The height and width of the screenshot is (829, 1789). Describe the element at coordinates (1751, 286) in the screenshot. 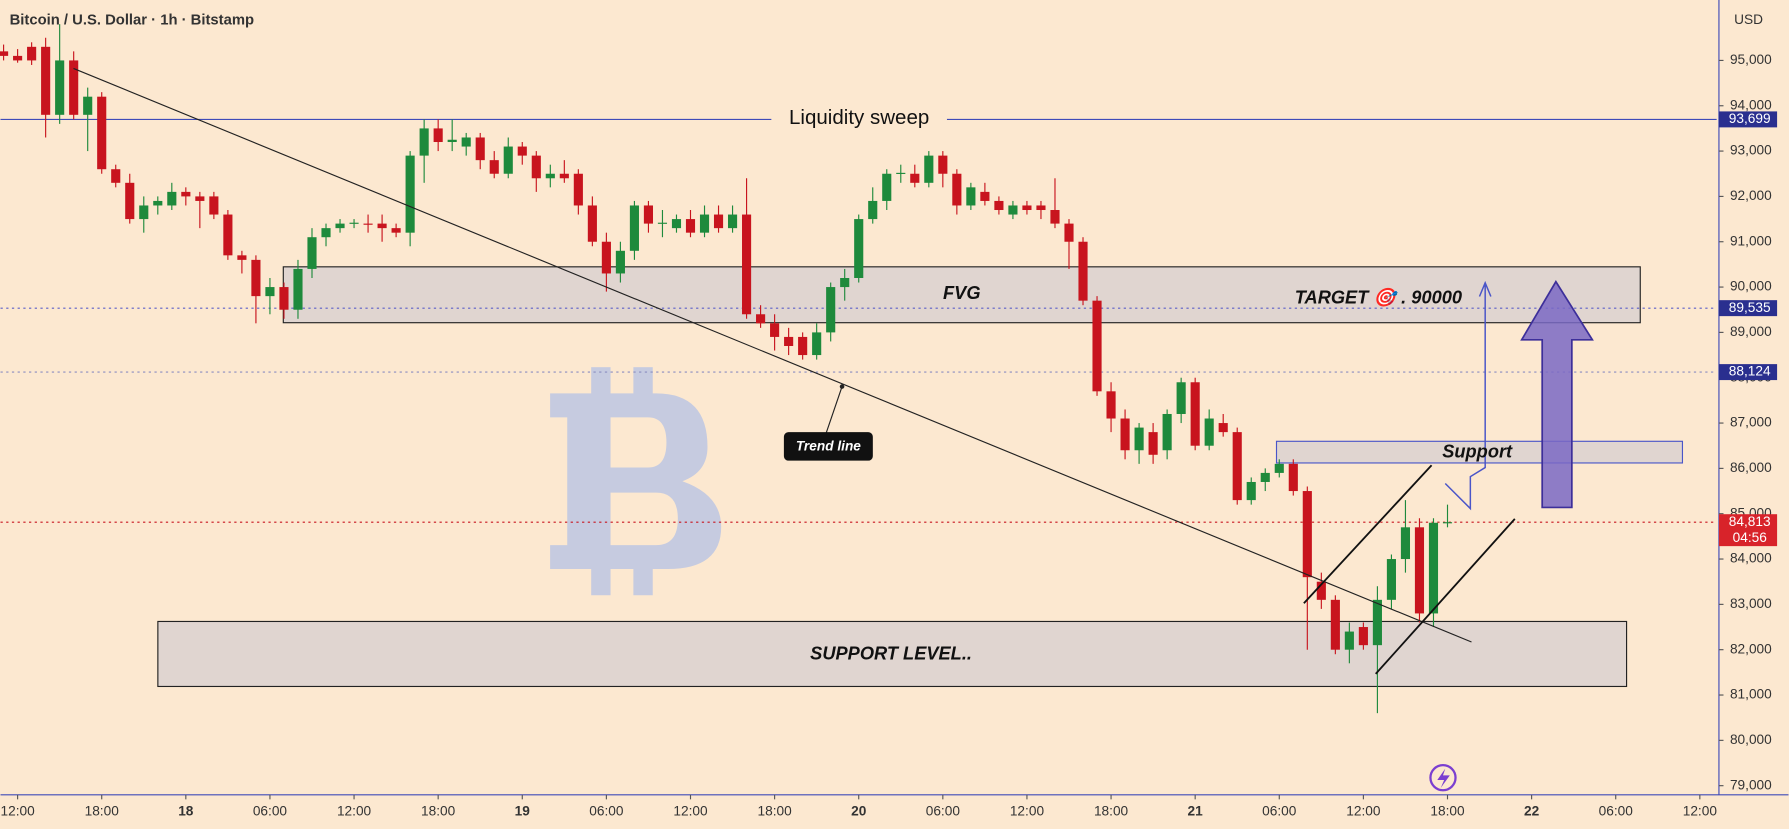

I see `y-tick-label: 90,000` at that location.